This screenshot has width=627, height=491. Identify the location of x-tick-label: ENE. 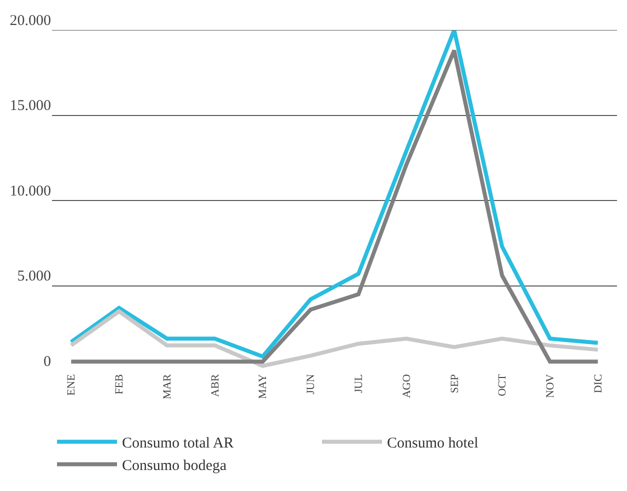
(72, 385).